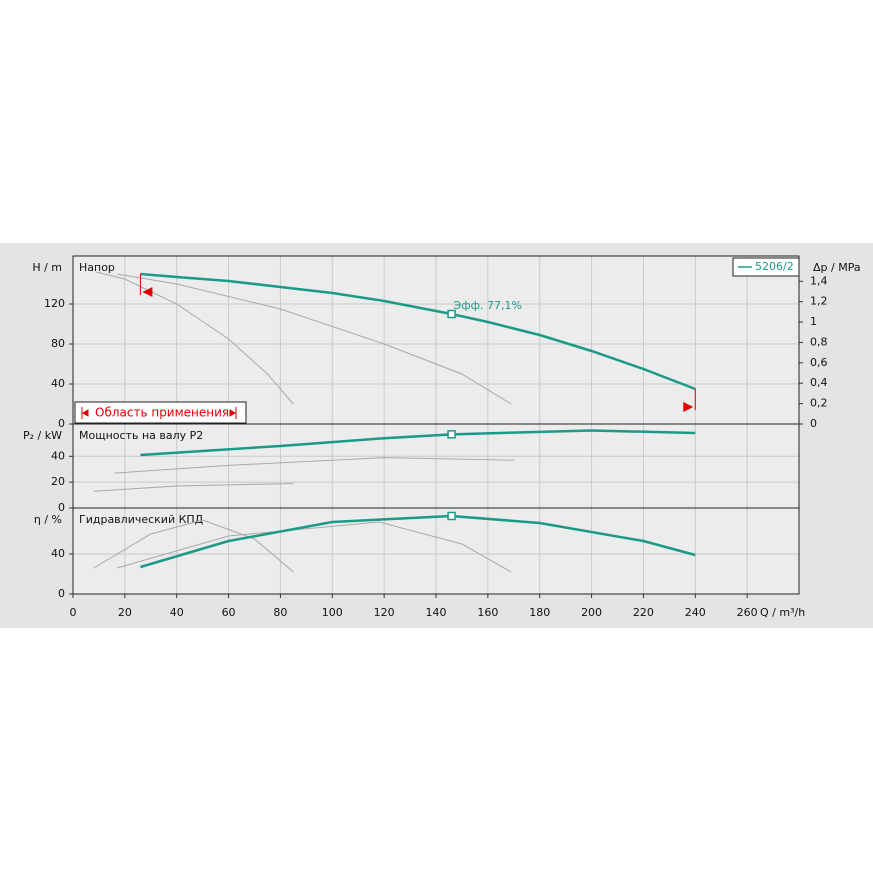 This screenshot has width=873, height=877. What do you see at coordinates (591, 612) in the screenshot?
I see `x-tick-label: 200` at bounding box center [591, 612].